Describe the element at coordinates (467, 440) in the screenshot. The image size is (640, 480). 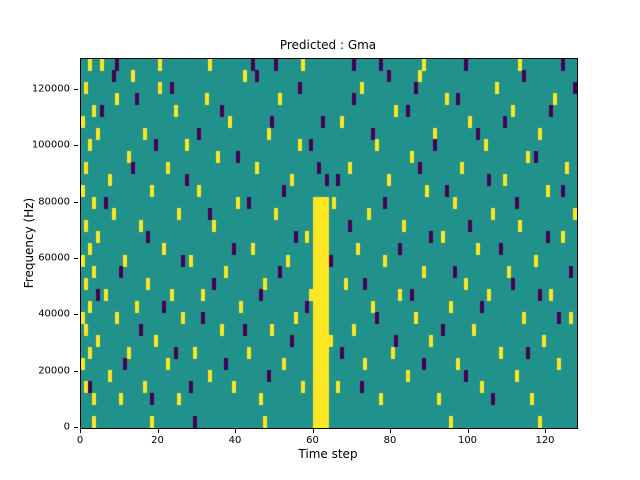
I see `x-tick-label: 100` at that location.